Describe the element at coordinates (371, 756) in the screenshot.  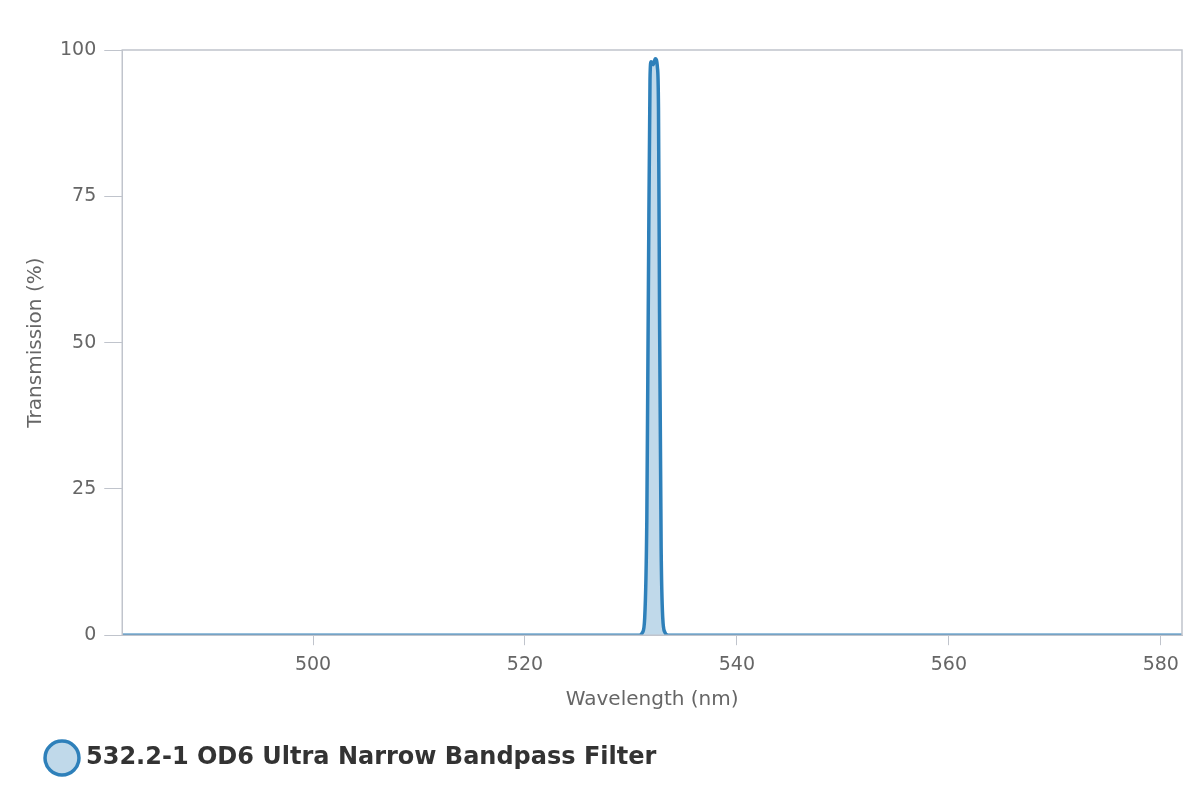
I see `legend-label: 532.2-1 OD6 Ultra Narrow Bandpass Filter` at that location.